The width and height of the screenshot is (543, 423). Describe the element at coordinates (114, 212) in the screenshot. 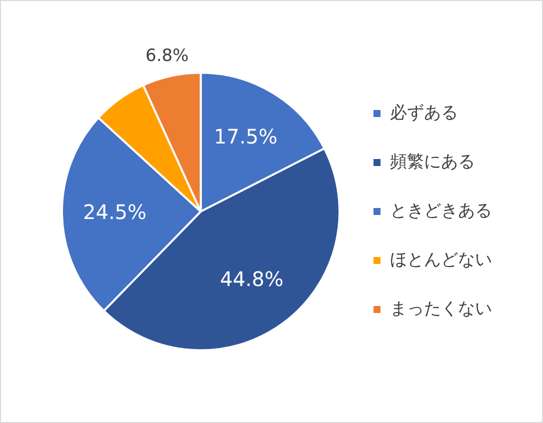

I see `data-label: 24.5%` at that location.